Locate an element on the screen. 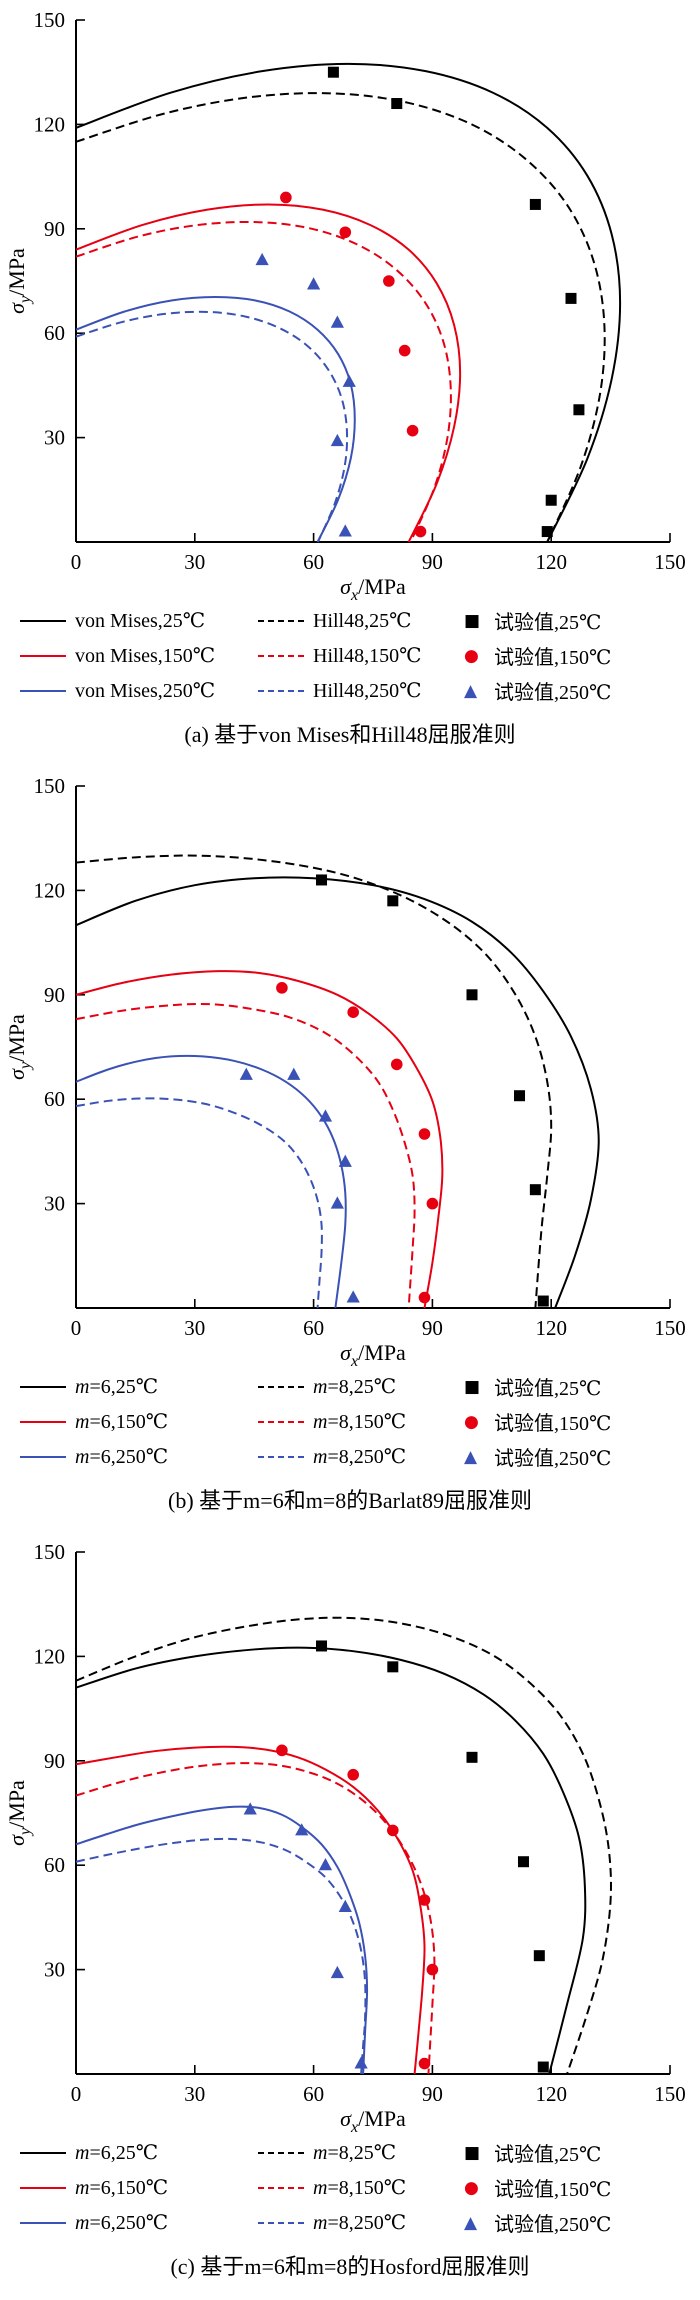 The image size is (700, 2300). legend-item: ▲ 试验值,250℃ is located at coordinates (572, 2222).